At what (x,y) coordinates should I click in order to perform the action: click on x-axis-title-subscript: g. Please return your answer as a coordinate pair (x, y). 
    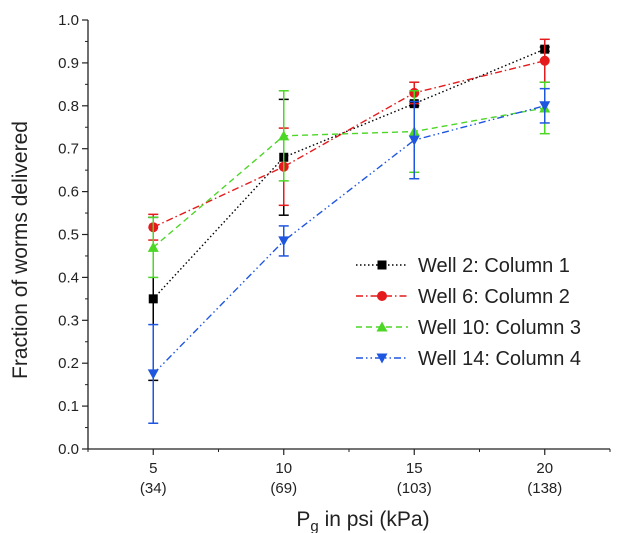
    Looking at the image, I should click on (314, 525).